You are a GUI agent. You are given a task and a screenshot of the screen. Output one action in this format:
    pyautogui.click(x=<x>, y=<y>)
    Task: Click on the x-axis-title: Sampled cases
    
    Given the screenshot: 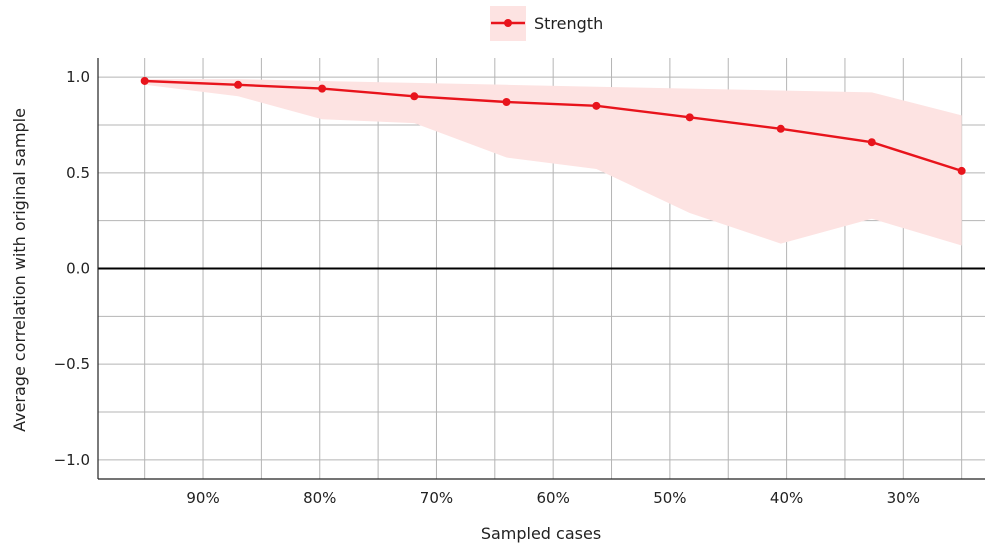 What is the action you would take?
    pyautogui.click(x=541, y=533)
    